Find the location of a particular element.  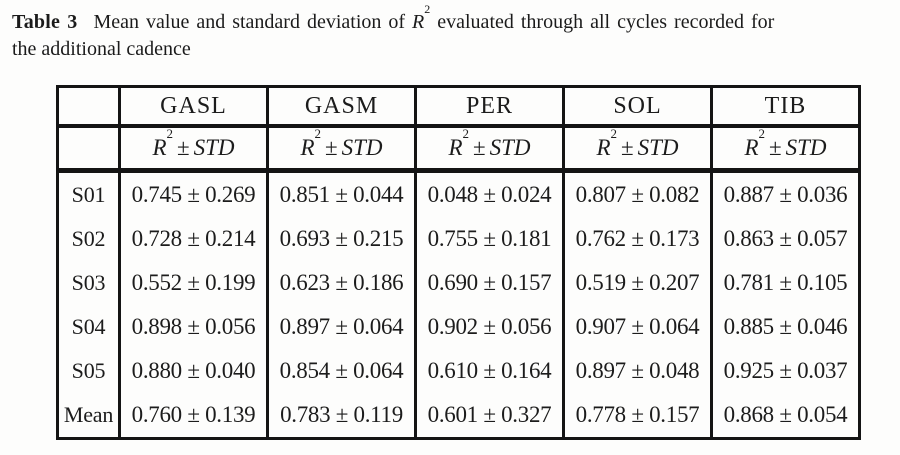

subheader-sol: R2± STD is located at coordinates (637, 149).